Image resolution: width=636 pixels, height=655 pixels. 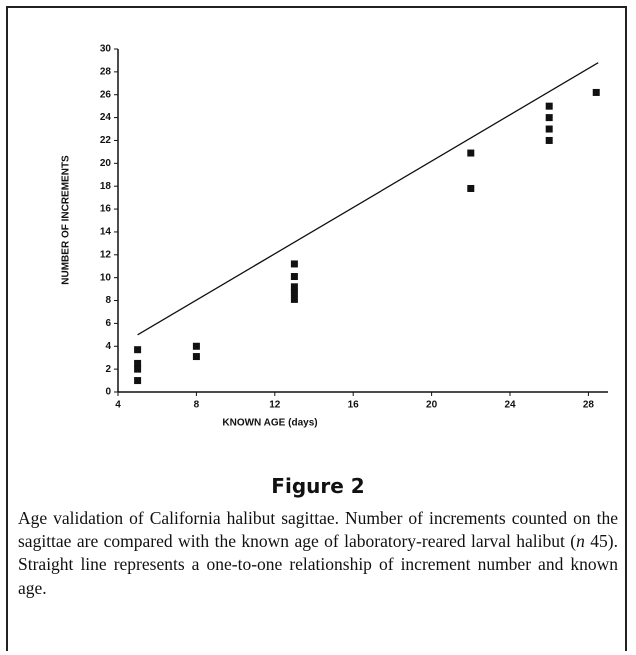 What do you see at coordinates (432, 405) in the screenshot?
I see `x-tick-label: 20` at bounding box center [432, 405].